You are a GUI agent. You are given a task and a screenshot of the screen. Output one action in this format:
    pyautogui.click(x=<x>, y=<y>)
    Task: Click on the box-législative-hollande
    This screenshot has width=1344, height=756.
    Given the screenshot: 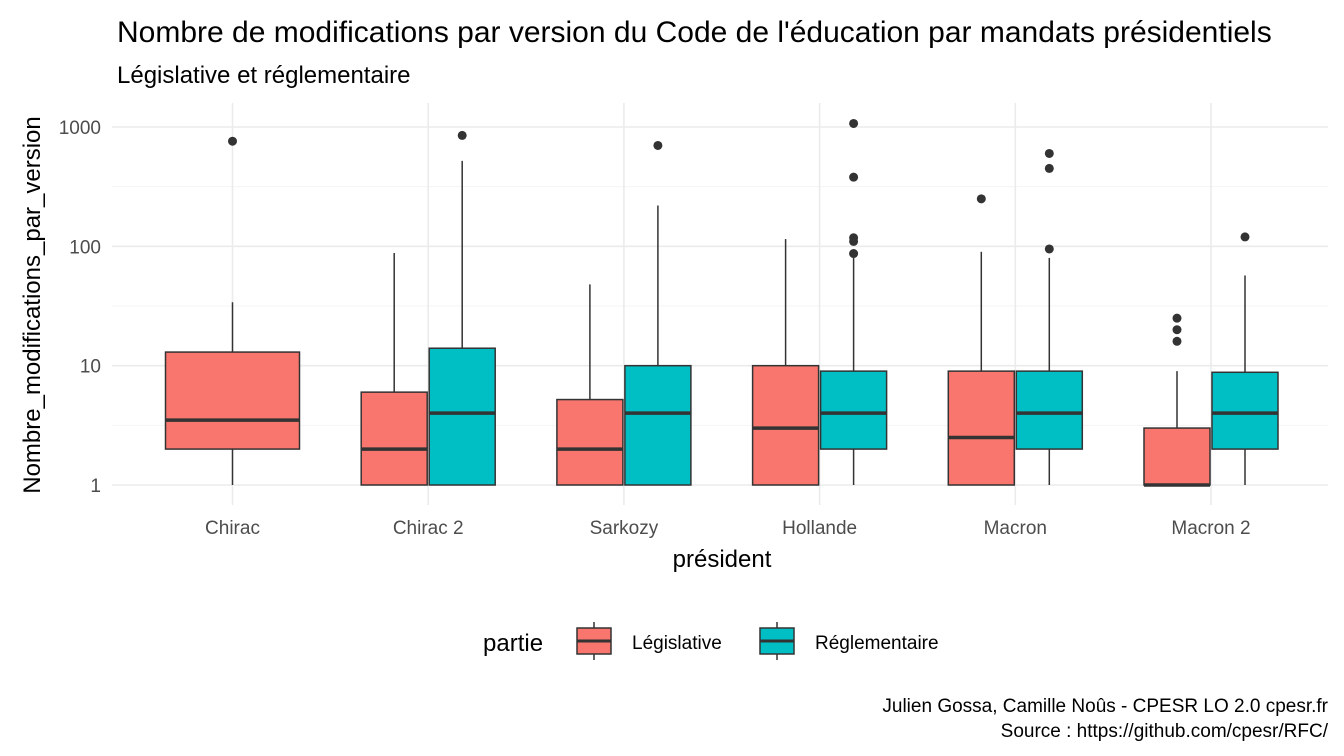 What is the action you would take?
    pyautogui.click(x=785, y=362)
    